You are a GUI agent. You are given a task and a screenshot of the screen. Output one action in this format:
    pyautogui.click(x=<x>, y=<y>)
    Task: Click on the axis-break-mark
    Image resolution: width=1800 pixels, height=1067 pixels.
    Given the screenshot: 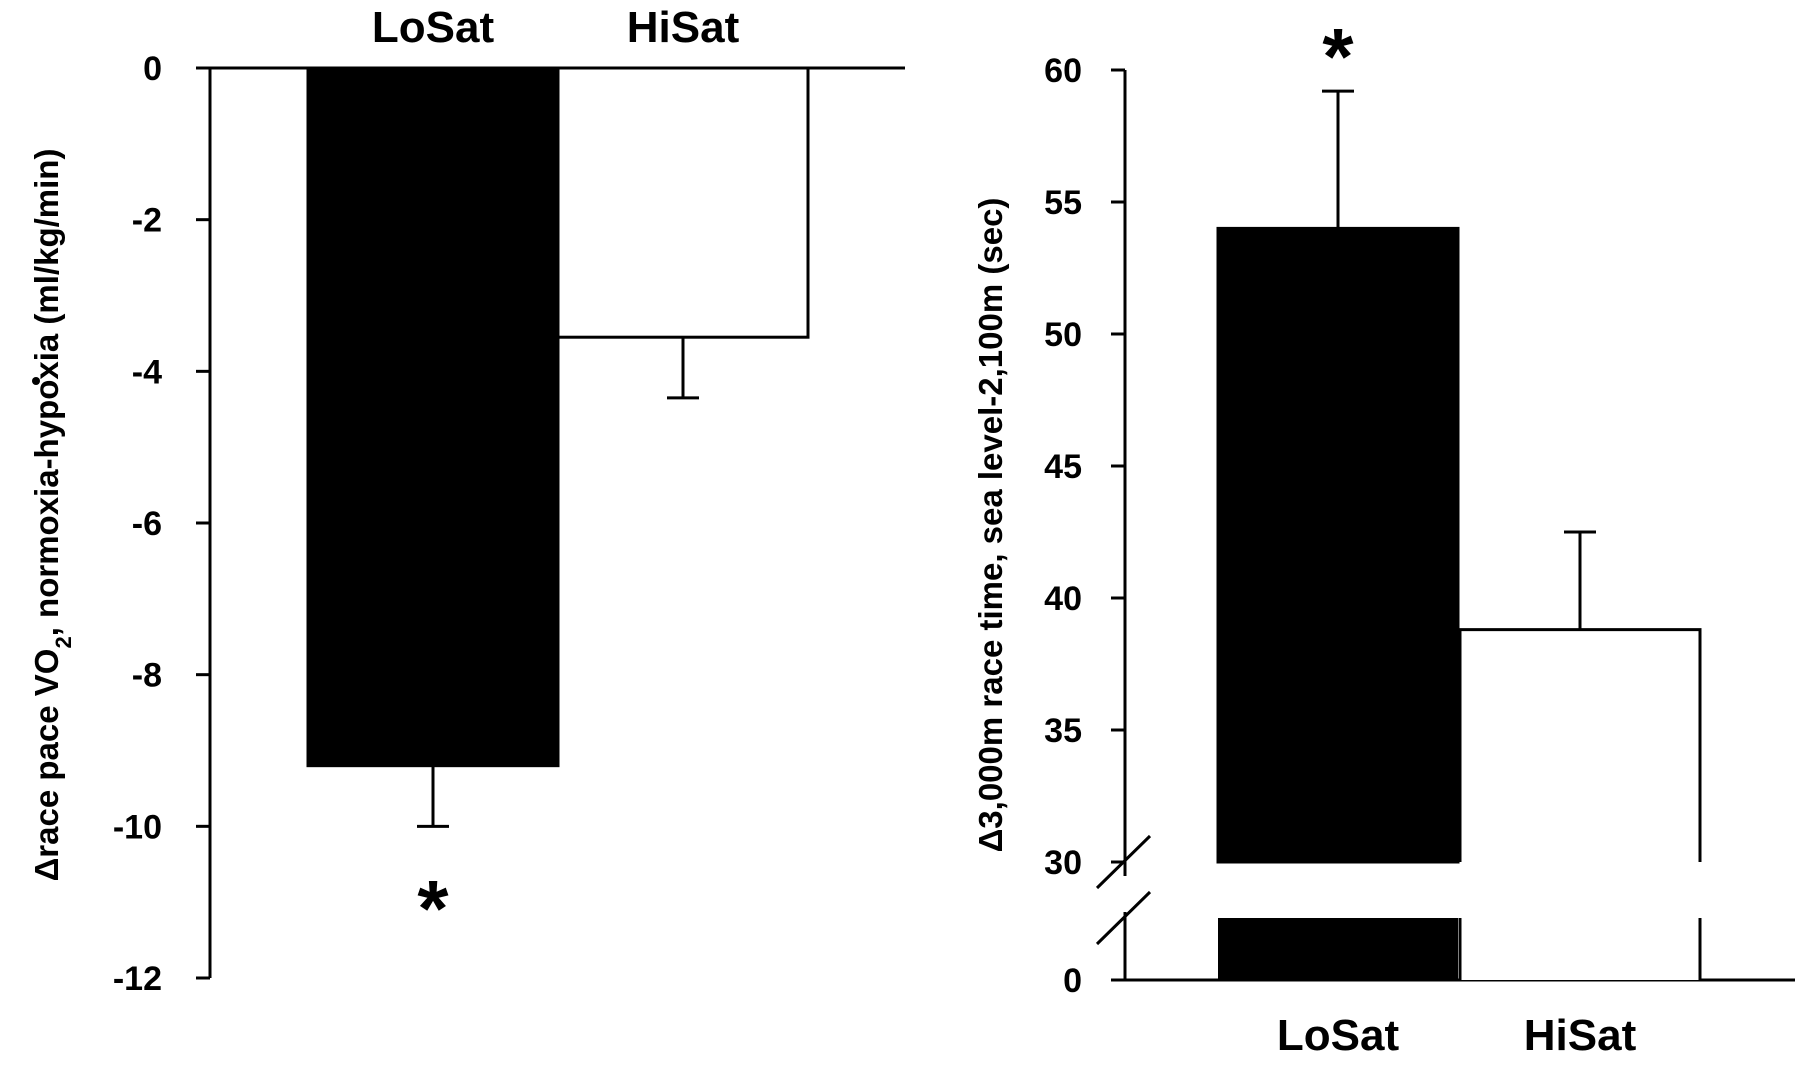 What is the action you would take?
    pyautogui.click(x=1123, y=918)
    